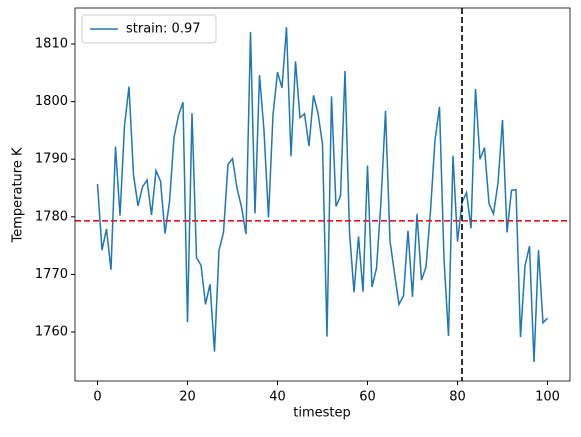  Describe the element at coordinates (457, 397) in the screenshot. I see `x-tick-label: 80` at that location.